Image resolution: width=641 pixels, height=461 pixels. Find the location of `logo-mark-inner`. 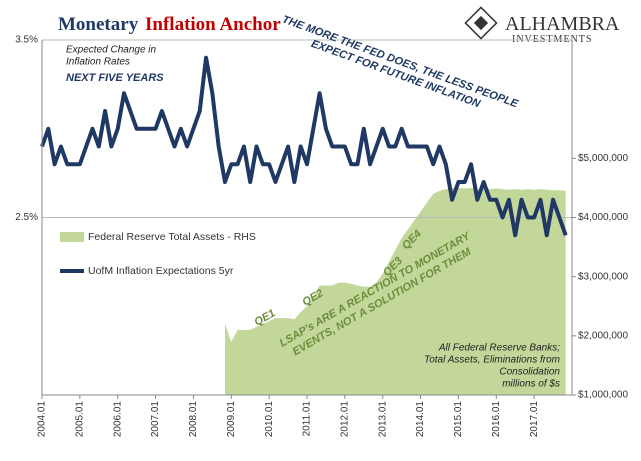

logo-mark-inner is located at coordinates (481, 23).